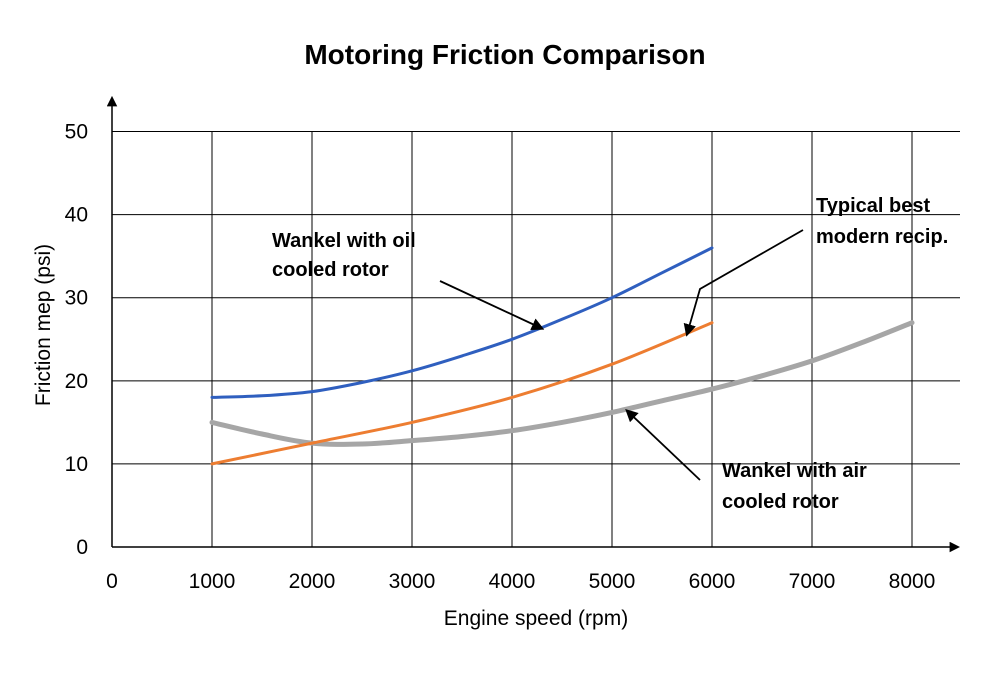 The width and height of the screenshot is (1000, 681). What do you see at coordinates (344, 241) in the screenshot?
I see `annotation-text: Wankel with oil` at bounding box center [344, 241].